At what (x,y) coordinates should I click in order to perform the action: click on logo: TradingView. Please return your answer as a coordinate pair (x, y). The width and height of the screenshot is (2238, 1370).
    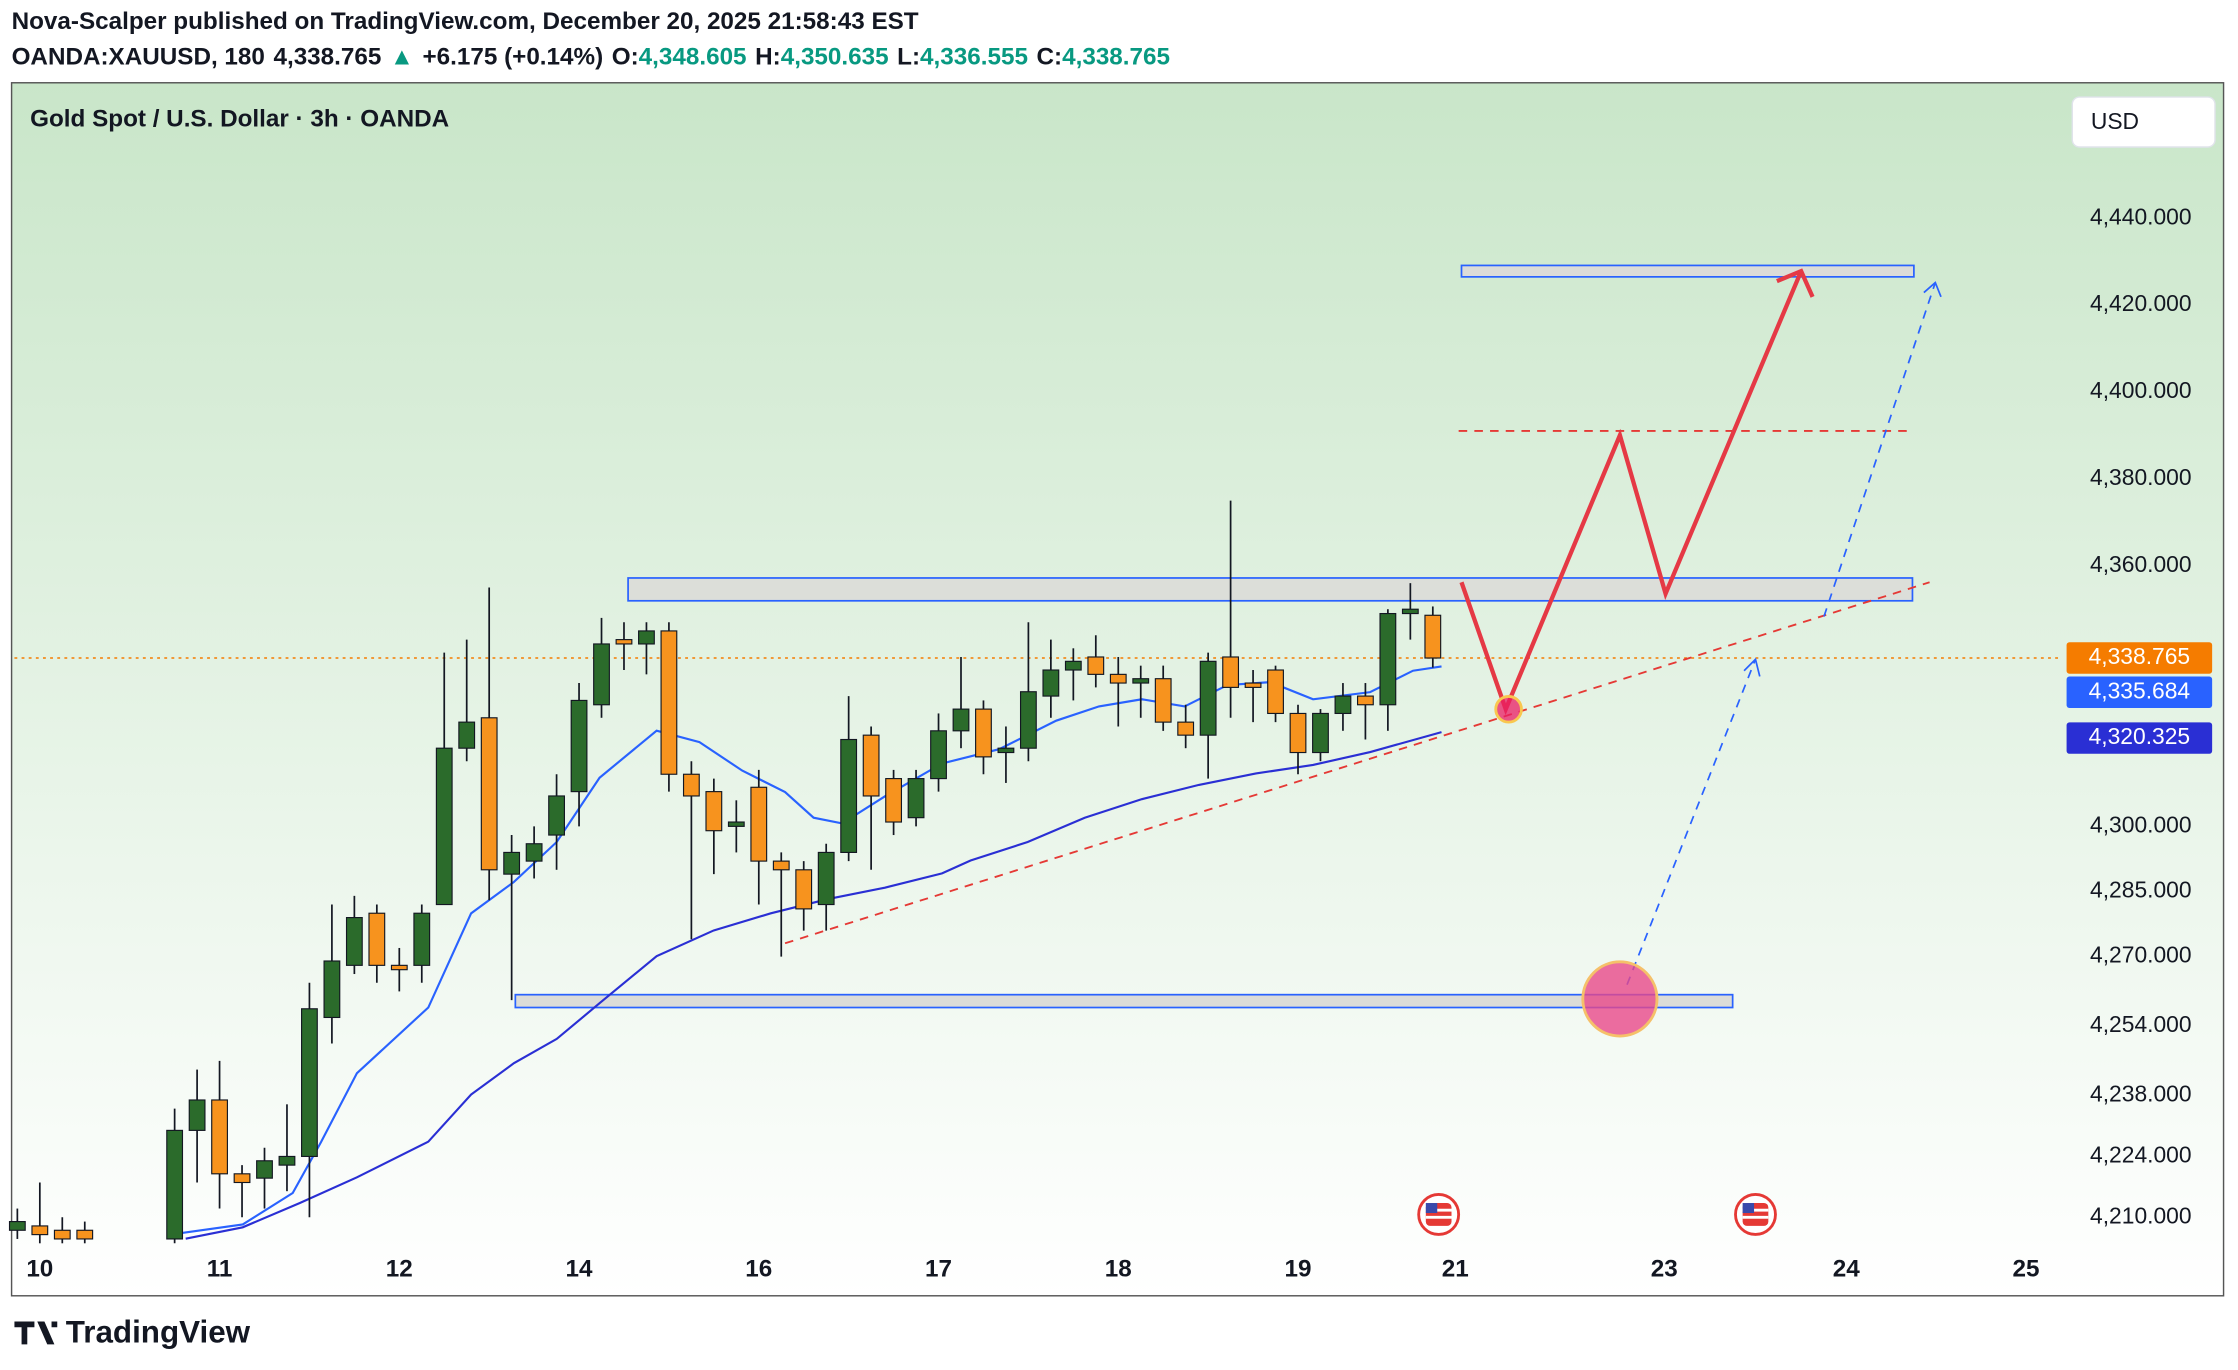
    Looking at the image, I should click on (132, 1332).